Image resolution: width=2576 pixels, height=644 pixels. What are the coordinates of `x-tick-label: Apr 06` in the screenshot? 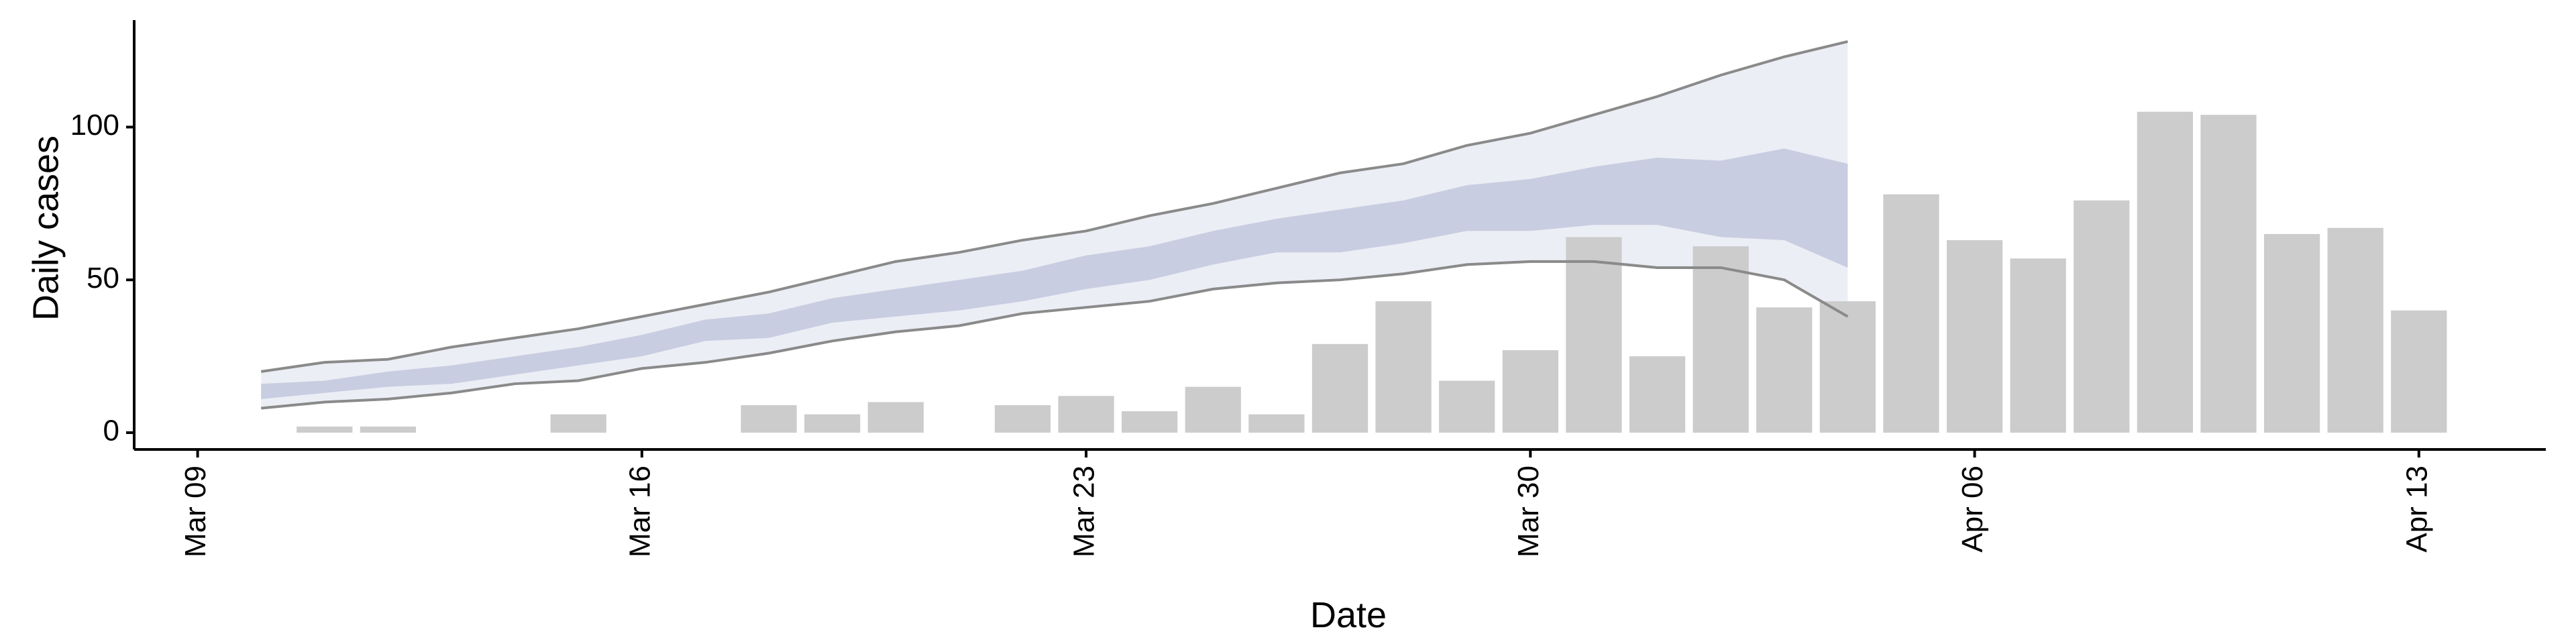 It's located at (1972, 509).